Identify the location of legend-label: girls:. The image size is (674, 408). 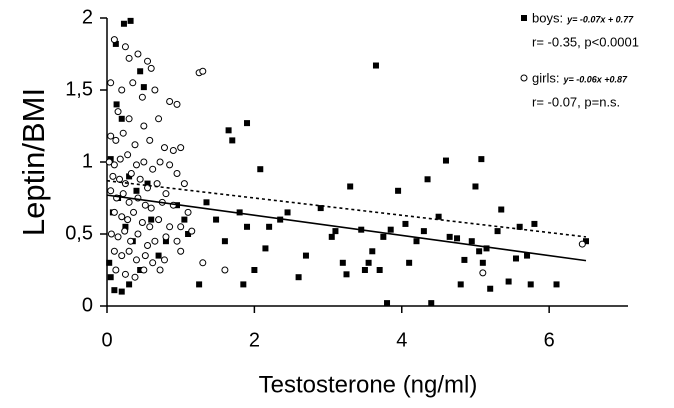
(545, 77).